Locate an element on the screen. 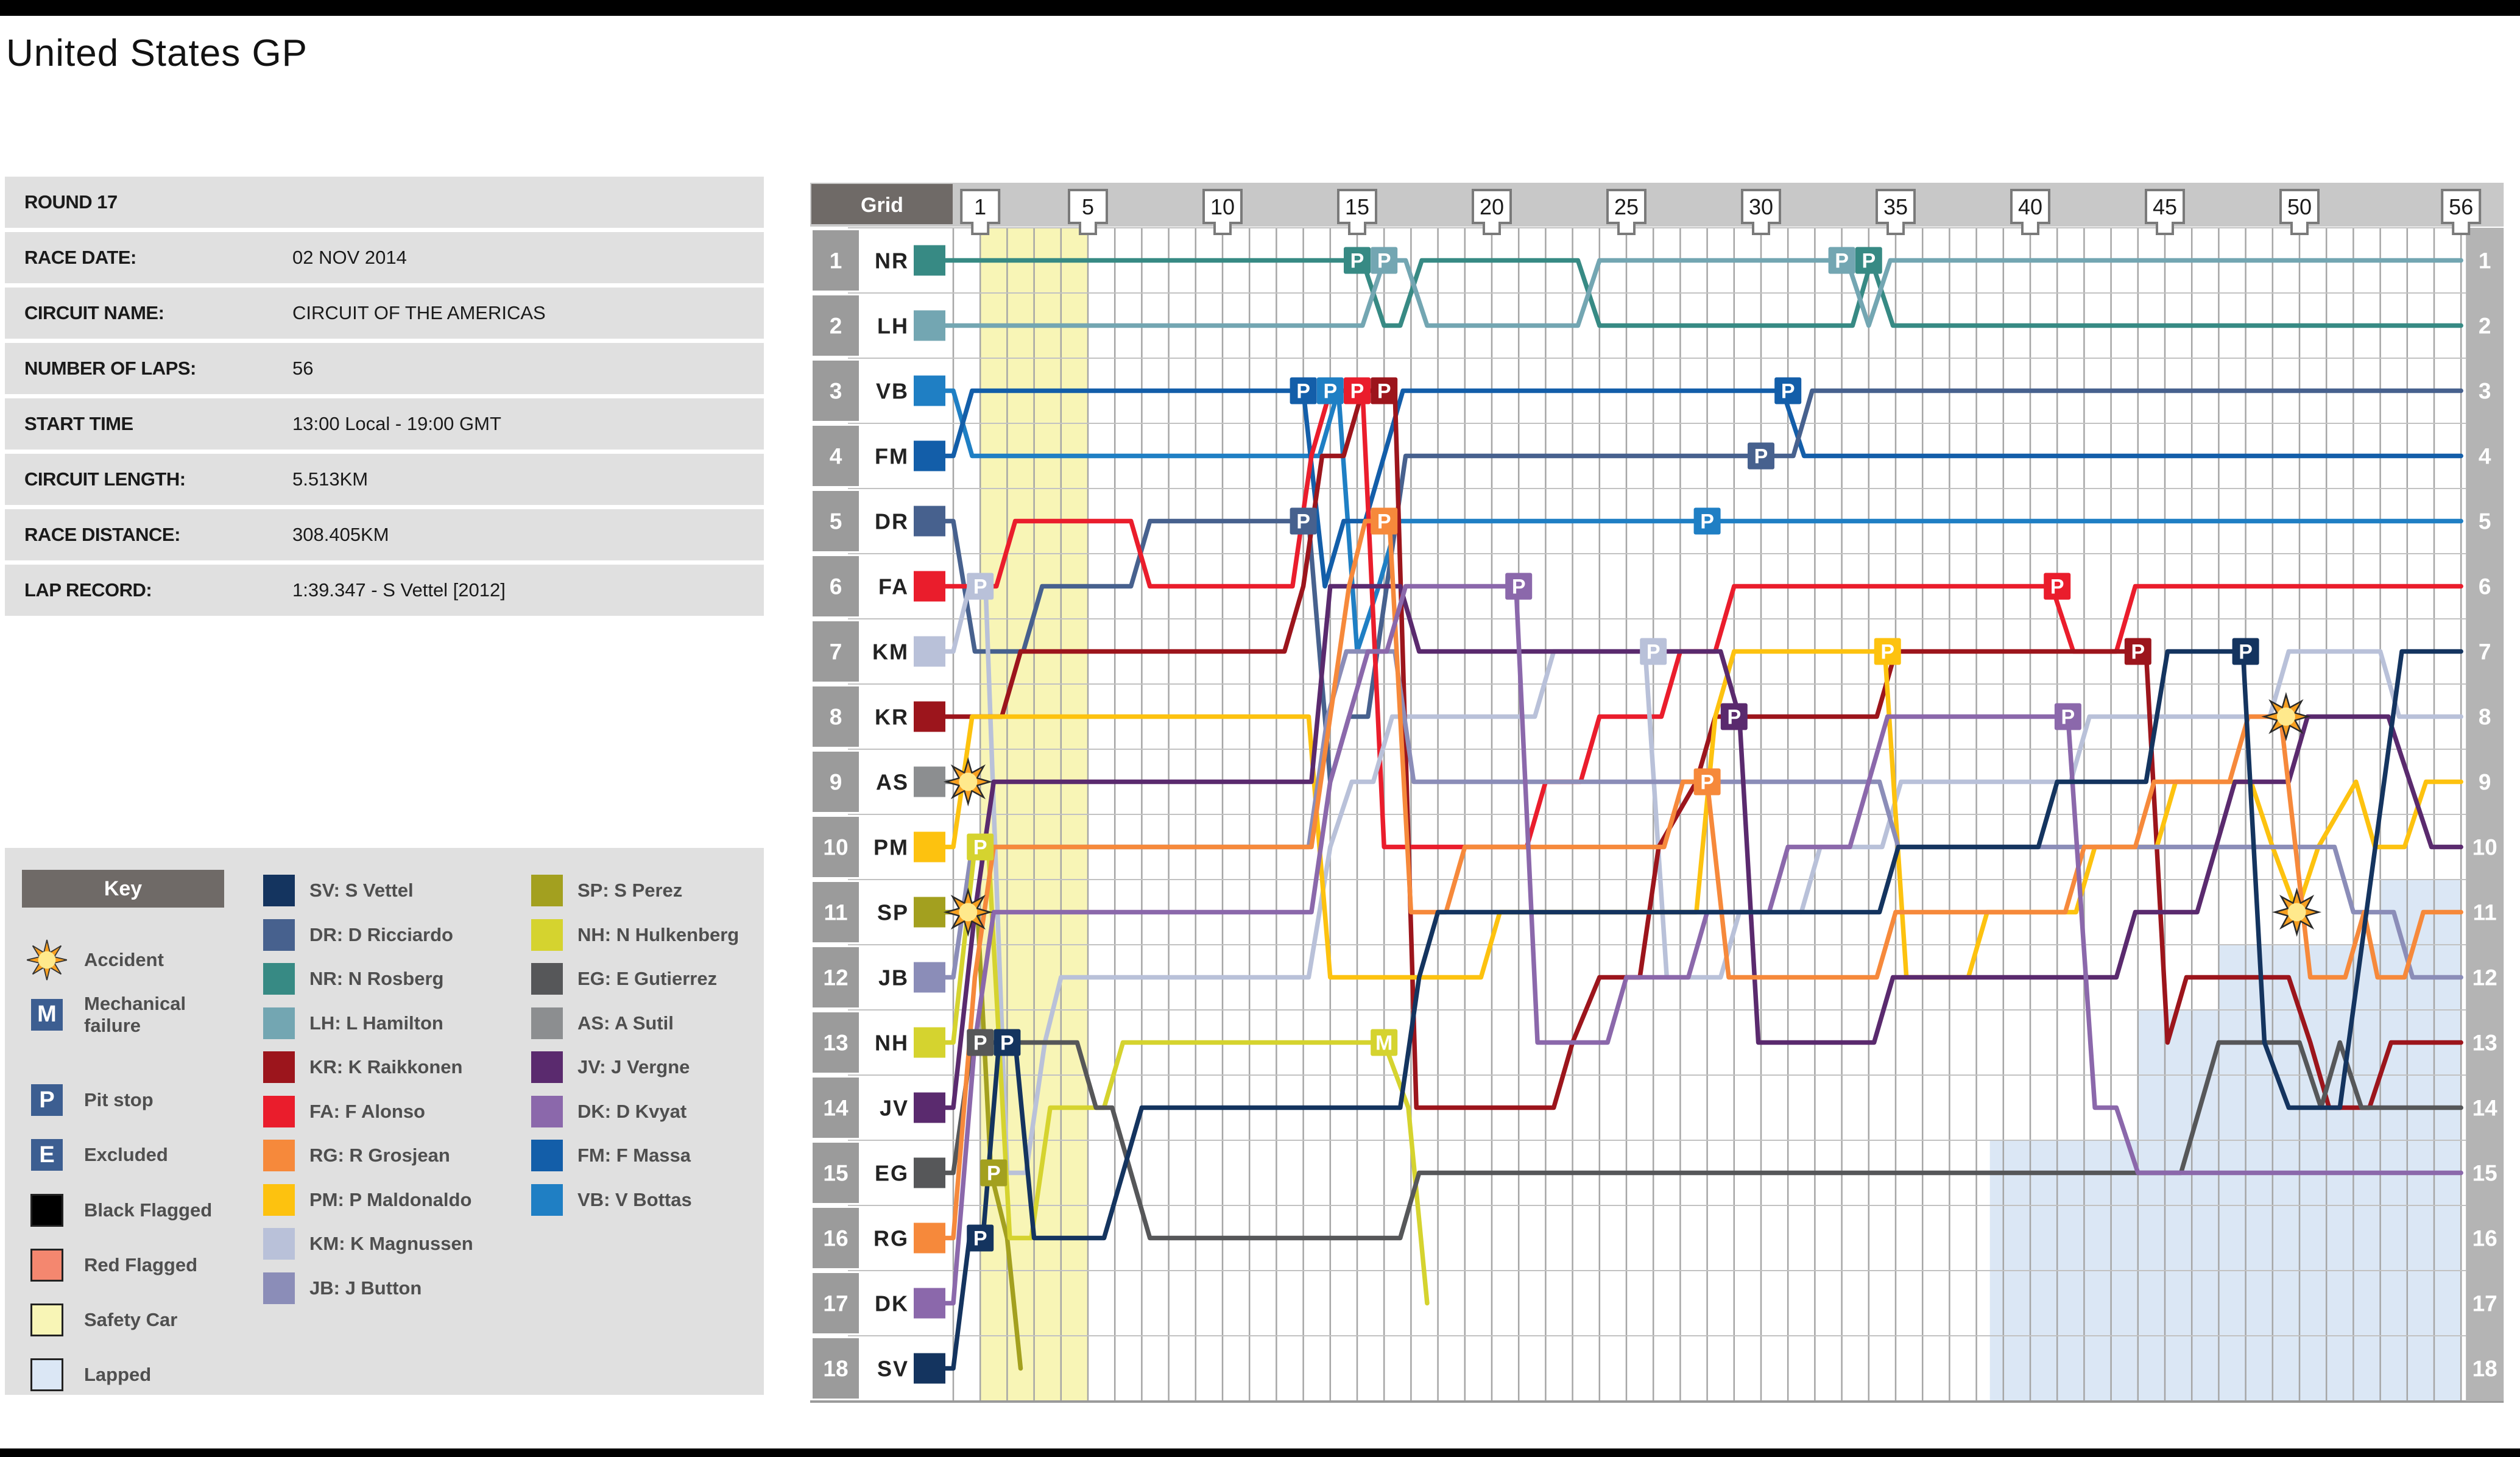  row-driver-code-jb: JB is located at coordinates (894, 977).